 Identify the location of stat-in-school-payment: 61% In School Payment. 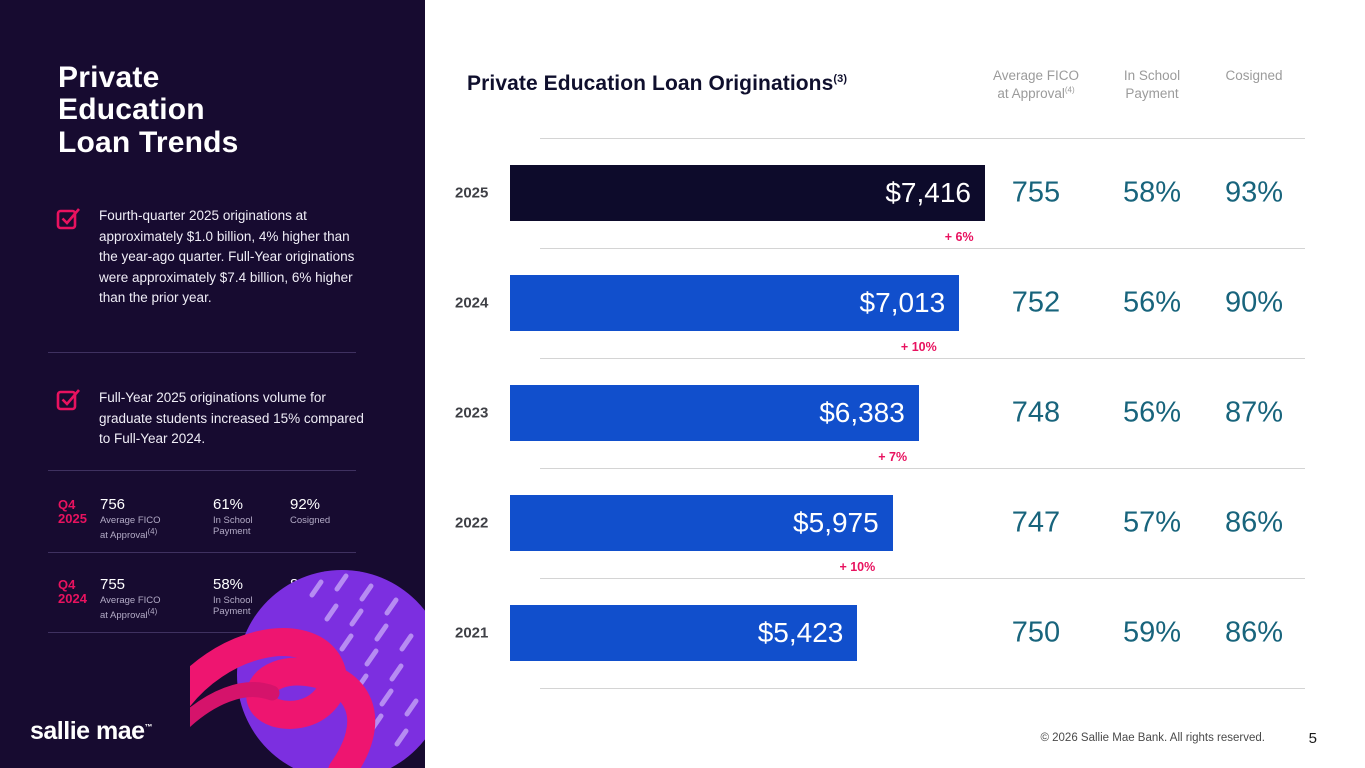
(248, 516).